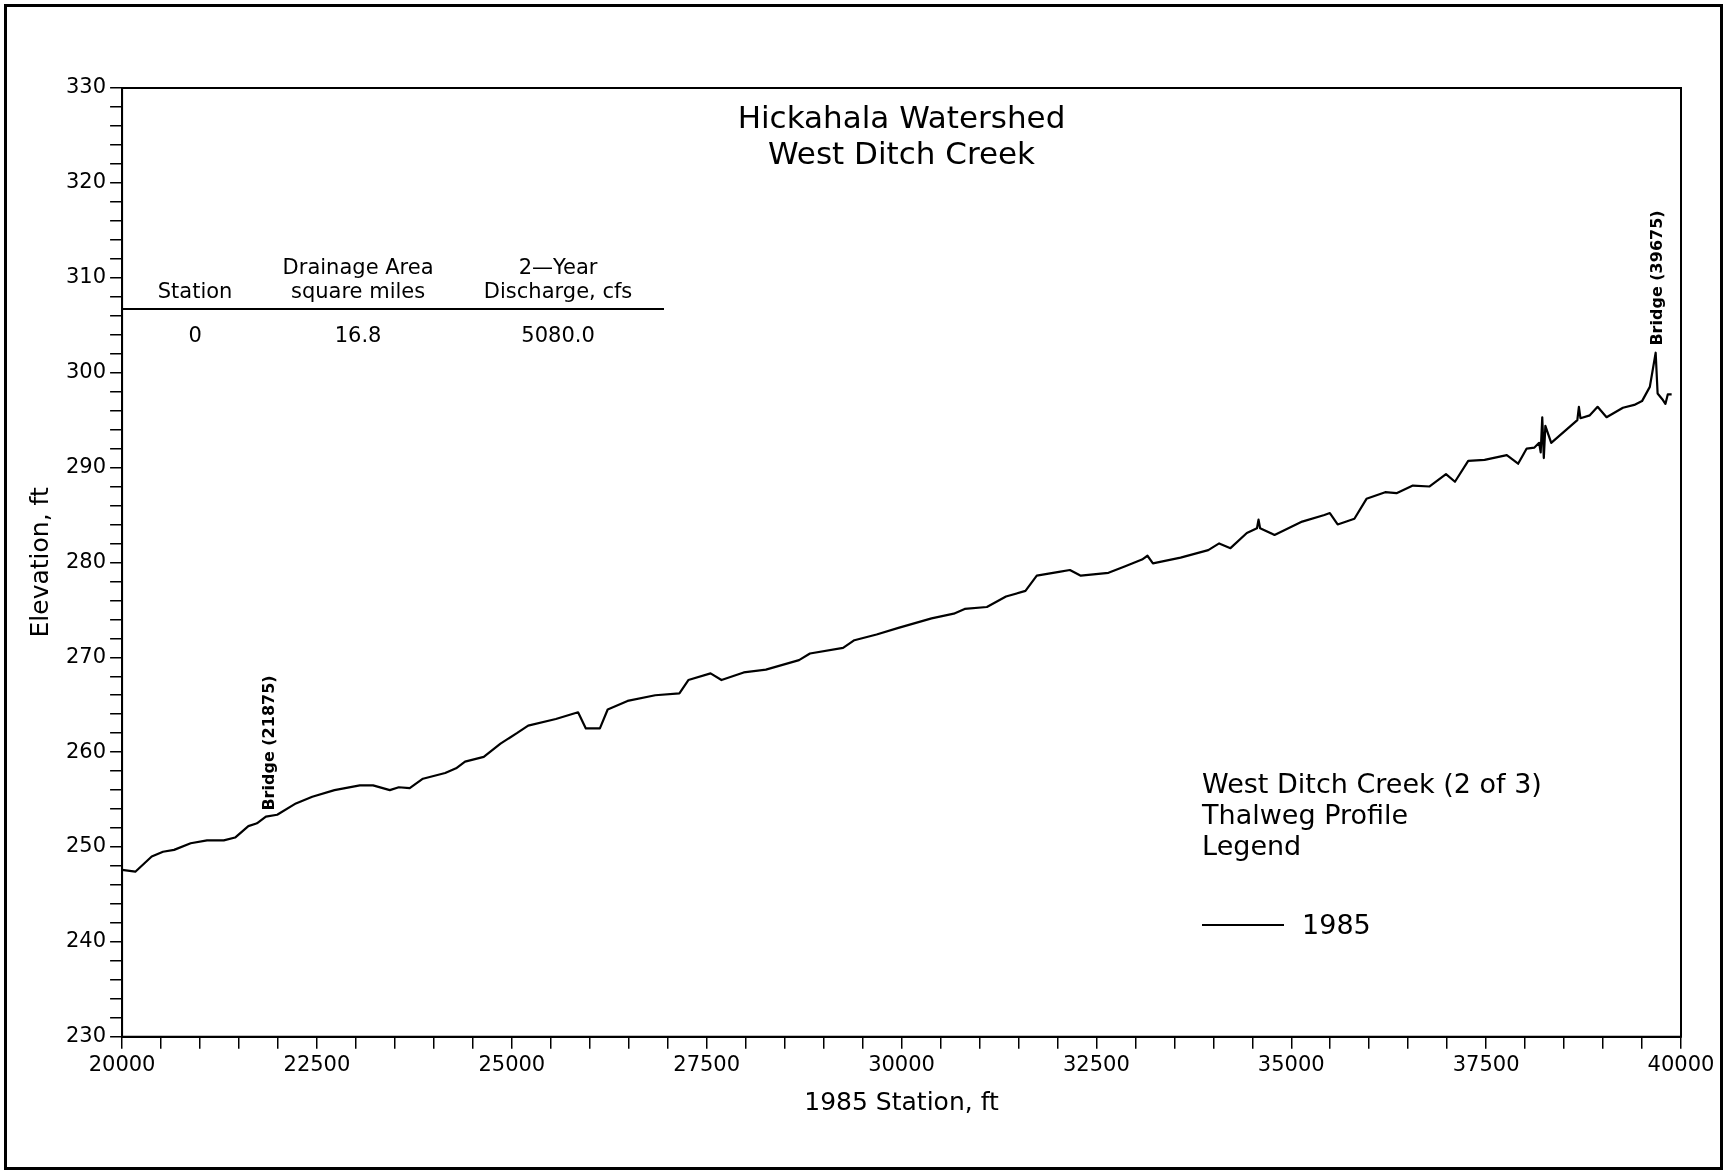 Image resolution: width=1731 pixels, height=1176 pixels. What do you see at coordinates (1372, 815) in the screenshot?
I see `legend-title: West Ditch Creek (2 of 3) Thalweg Profile Legend` at bounding box center [1372, 815].